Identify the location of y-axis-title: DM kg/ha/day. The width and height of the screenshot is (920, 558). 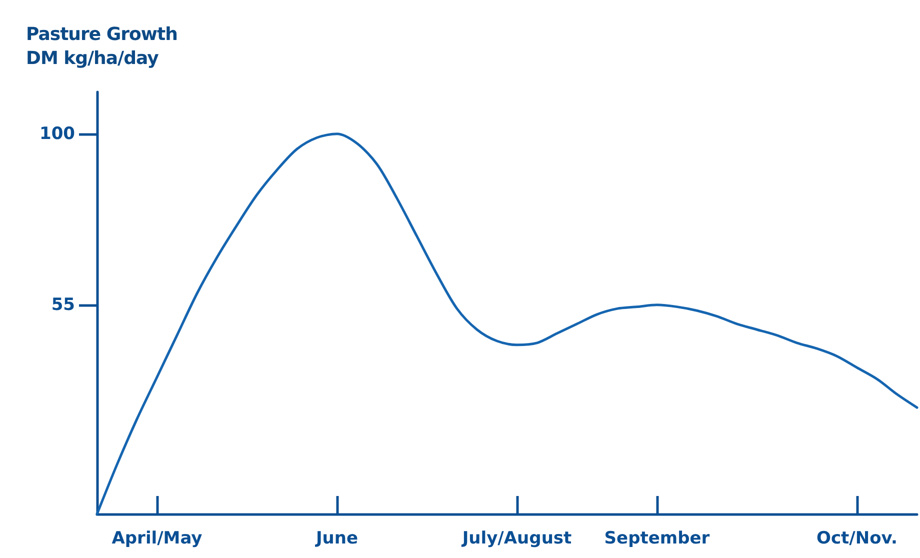
(92, 58).